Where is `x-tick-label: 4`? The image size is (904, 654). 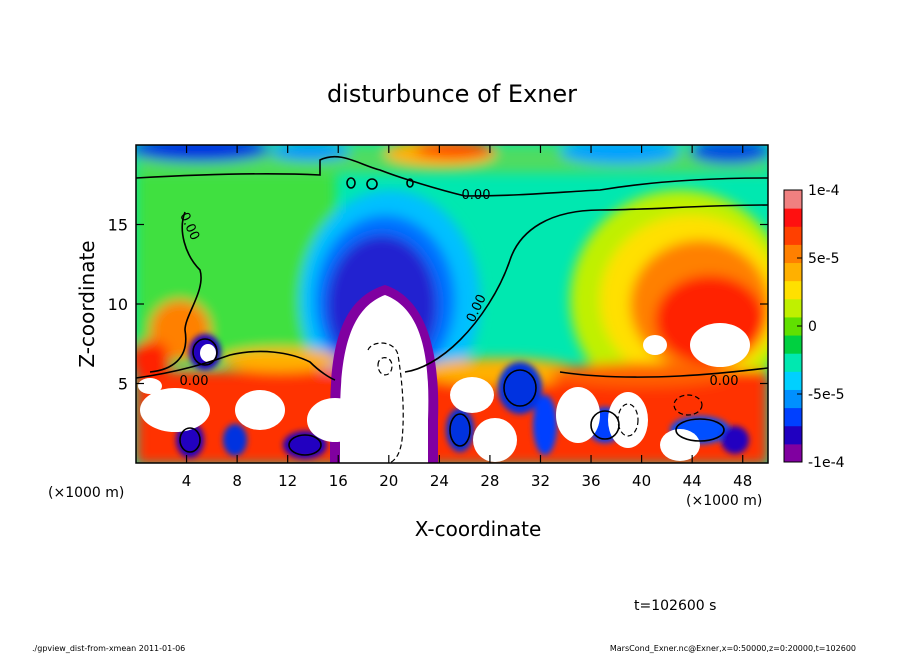
x-tick-label: 4 is located at coordinates (187, 481).